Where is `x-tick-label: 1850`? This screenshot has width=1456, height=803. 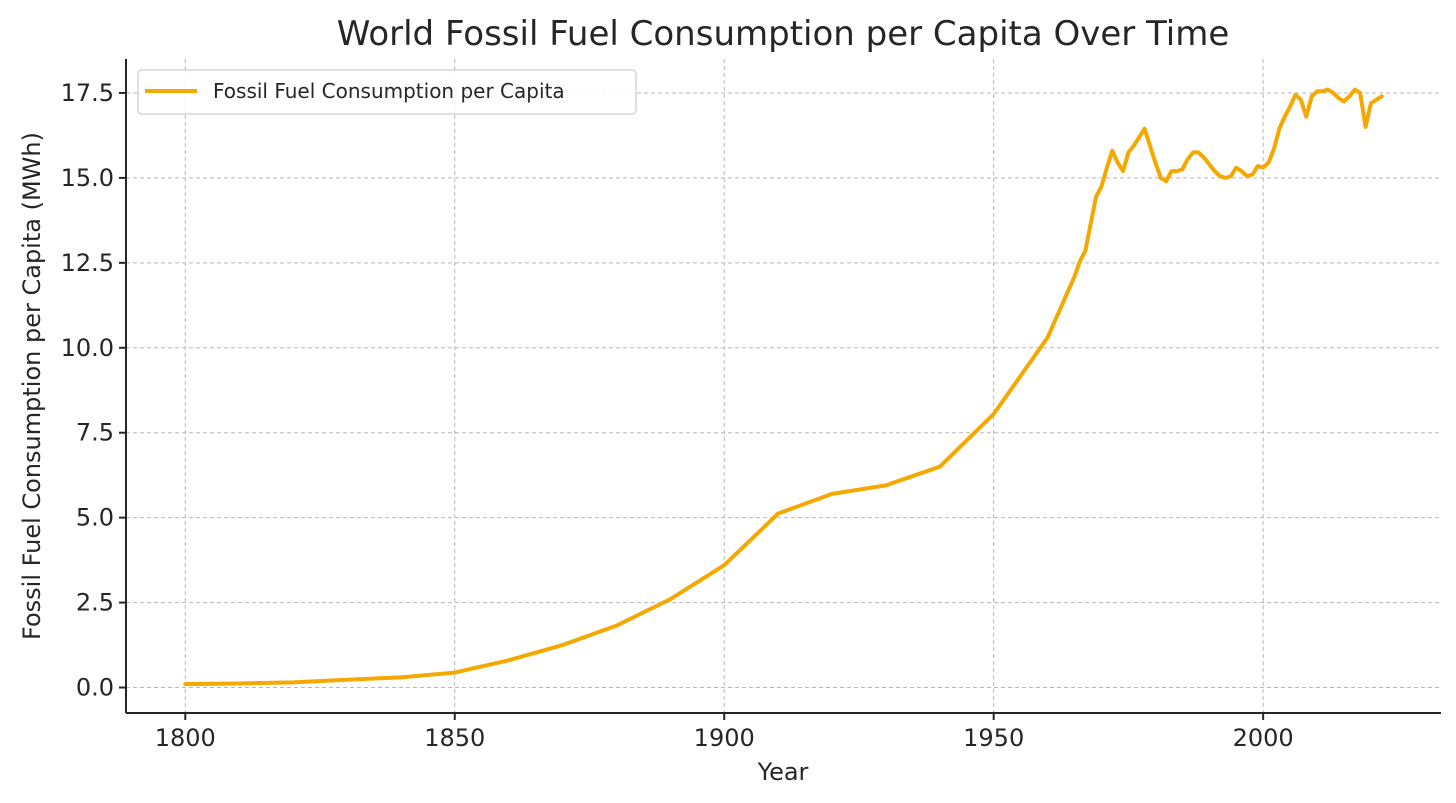 x-tick-label: 1850 is located at coordinates (454, 738).